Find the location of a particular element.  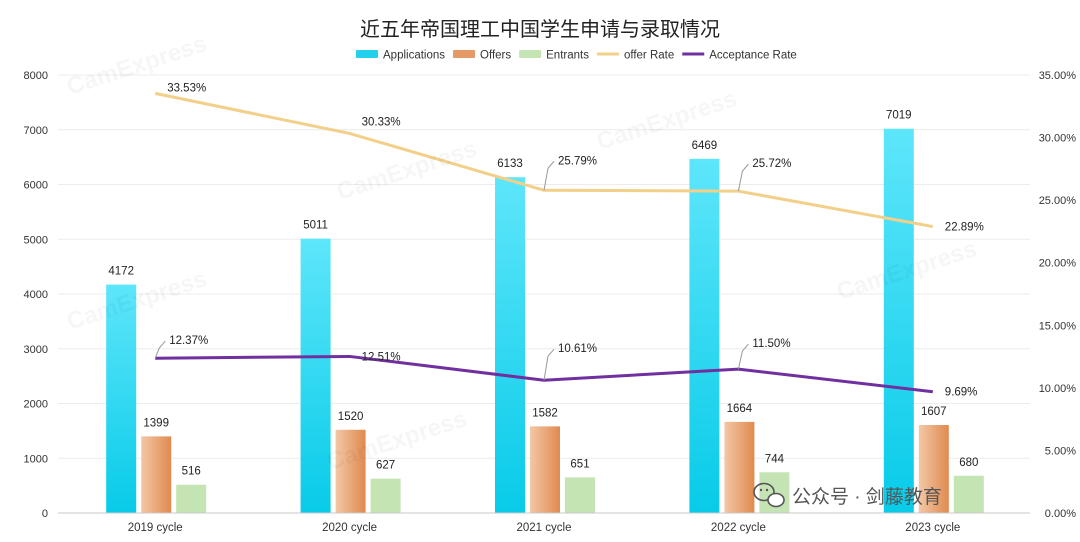

x-tick-label: 2023 cycle is located at coordinates (932, 528).